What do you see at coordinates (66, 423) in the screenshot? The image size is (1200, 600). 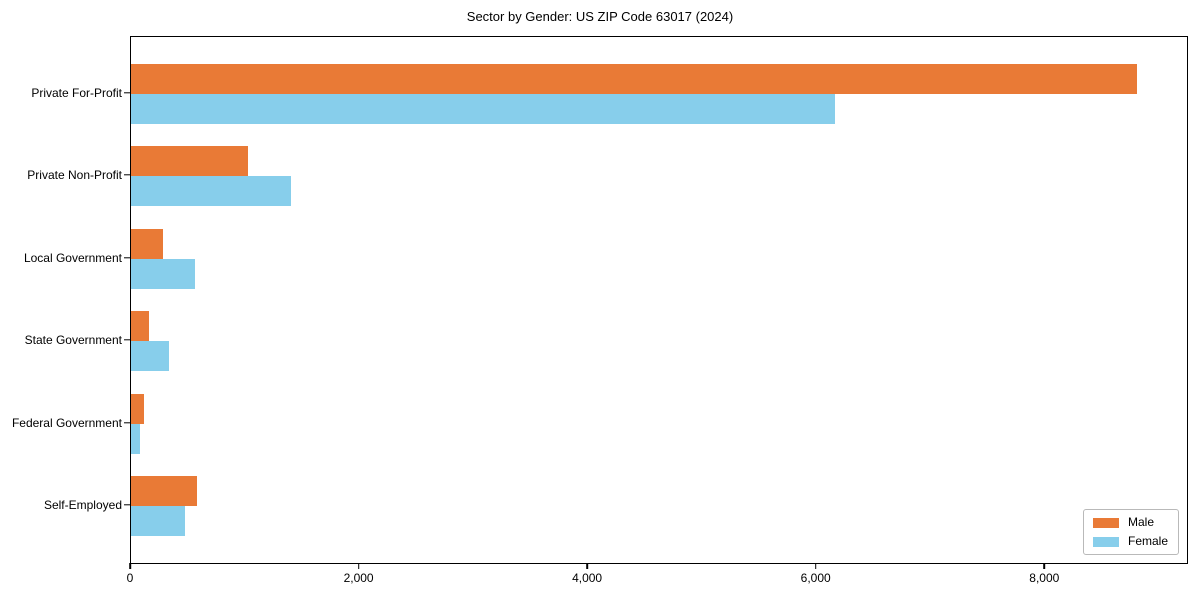 I see `y-label-federal-government: Federal Government` at bounding box center [66, 423].